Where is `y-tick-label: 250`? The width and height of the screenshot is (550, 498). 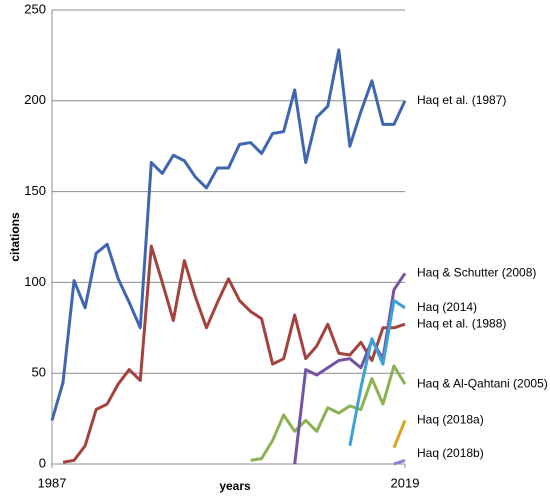 y-tick-label: 250 is located at coordinates (35, 8).